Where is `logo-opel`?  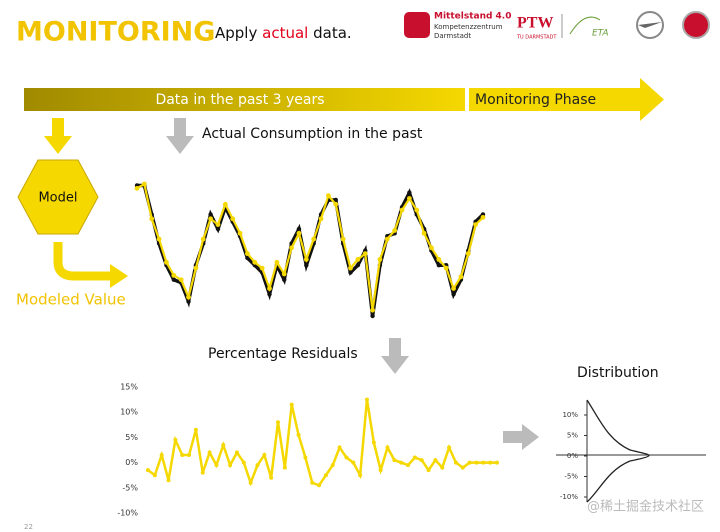
logo-opel is located at coordinates (650, 25).